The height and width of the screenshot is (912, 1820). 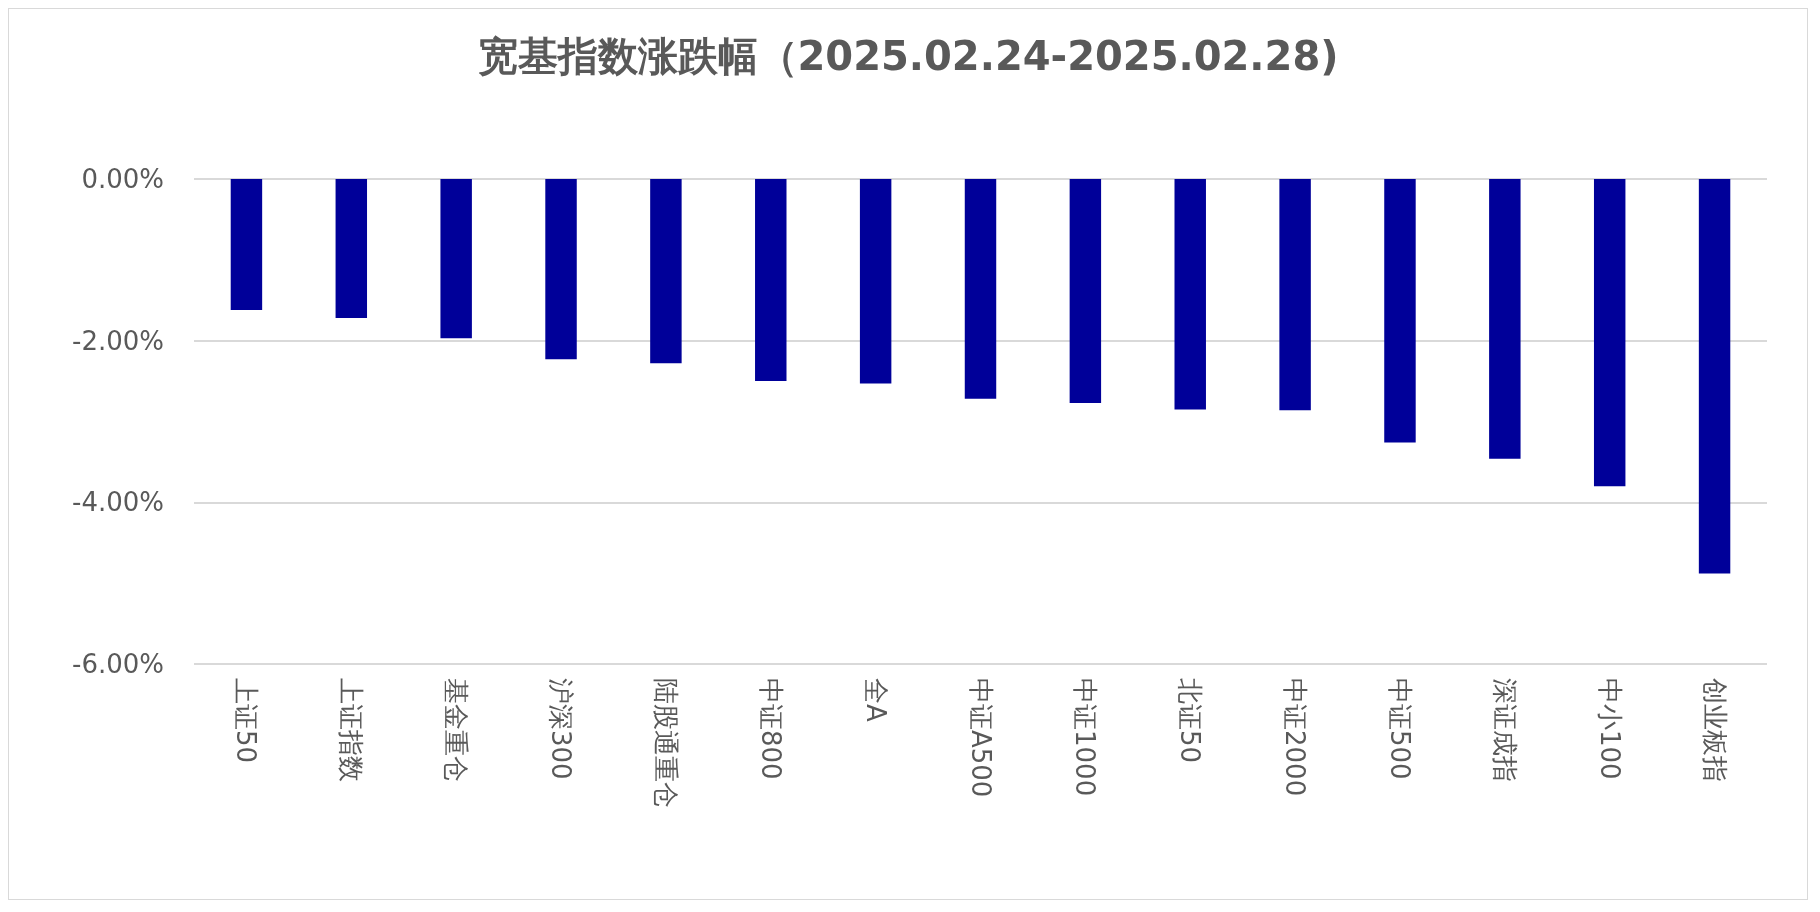 I want to click on y-tick-label: -4.00%, so click(x=118, y=502).